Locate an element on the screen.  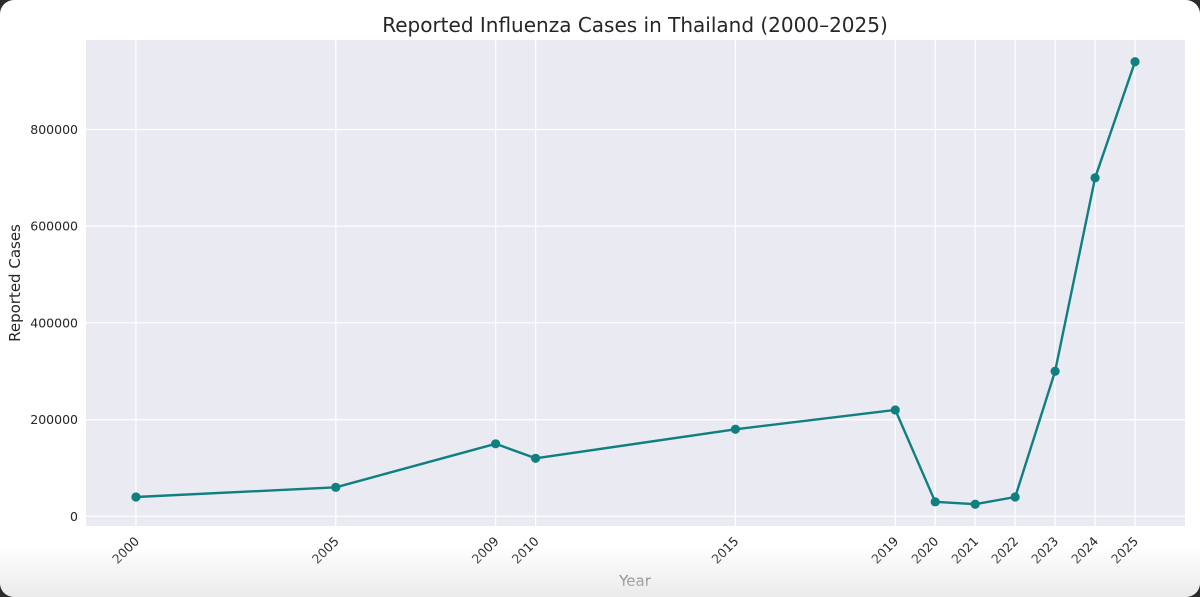
x-tick-label: 2000 is located at coordinates (125, 549).